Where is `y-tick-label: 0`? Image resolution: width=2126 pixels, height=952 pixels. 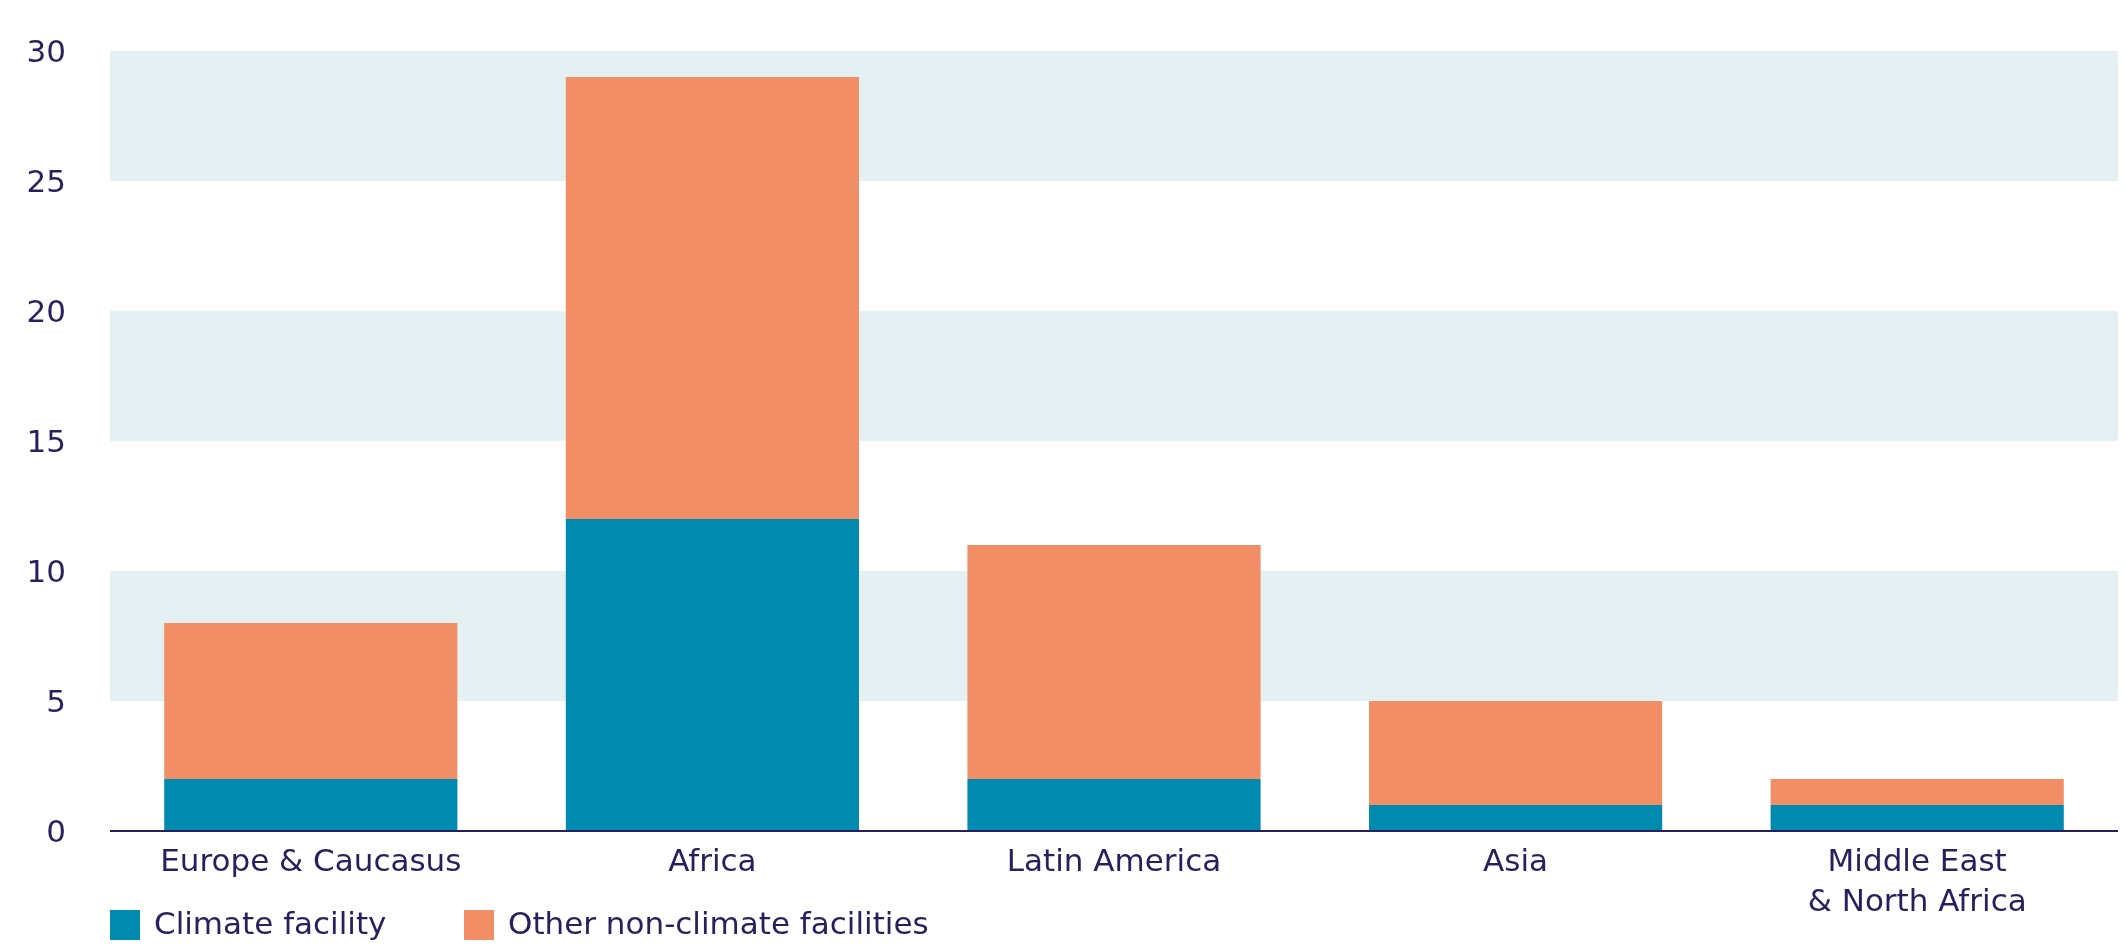
y-tick-label: 0 is located at coordinates (56, 830).